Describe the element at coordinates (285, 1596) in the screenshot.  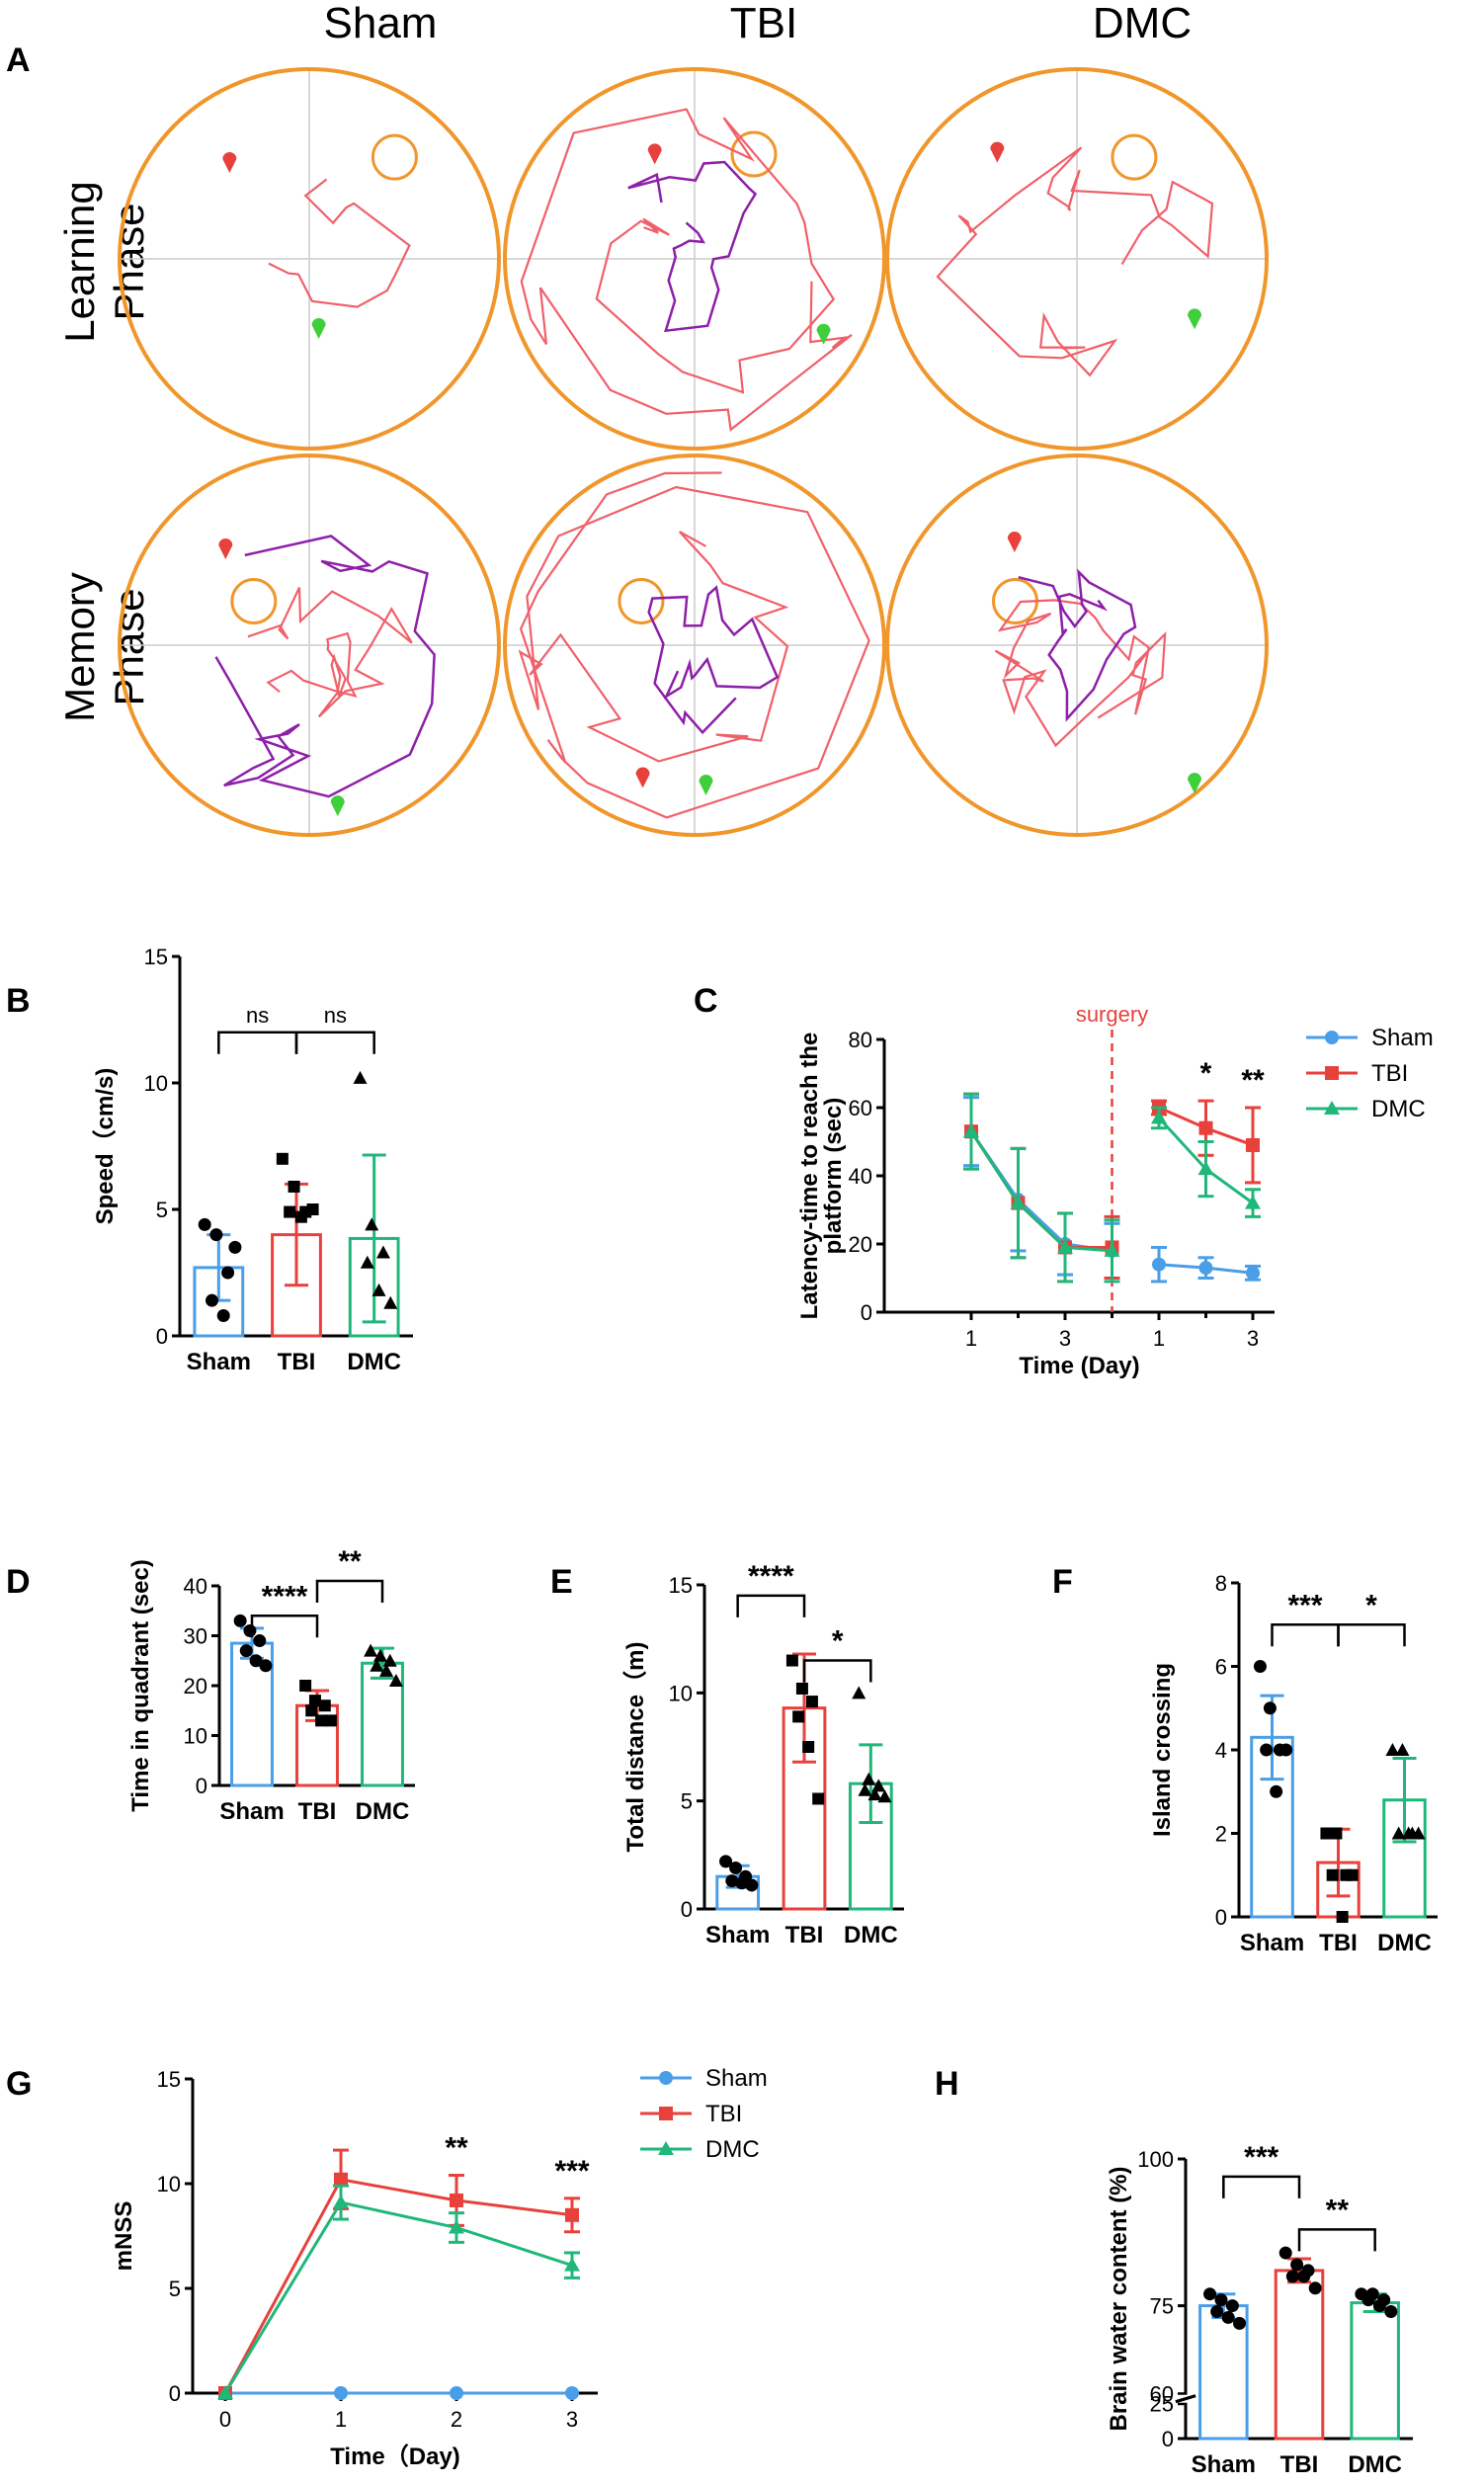
I see `significance-label: ****` at that location.